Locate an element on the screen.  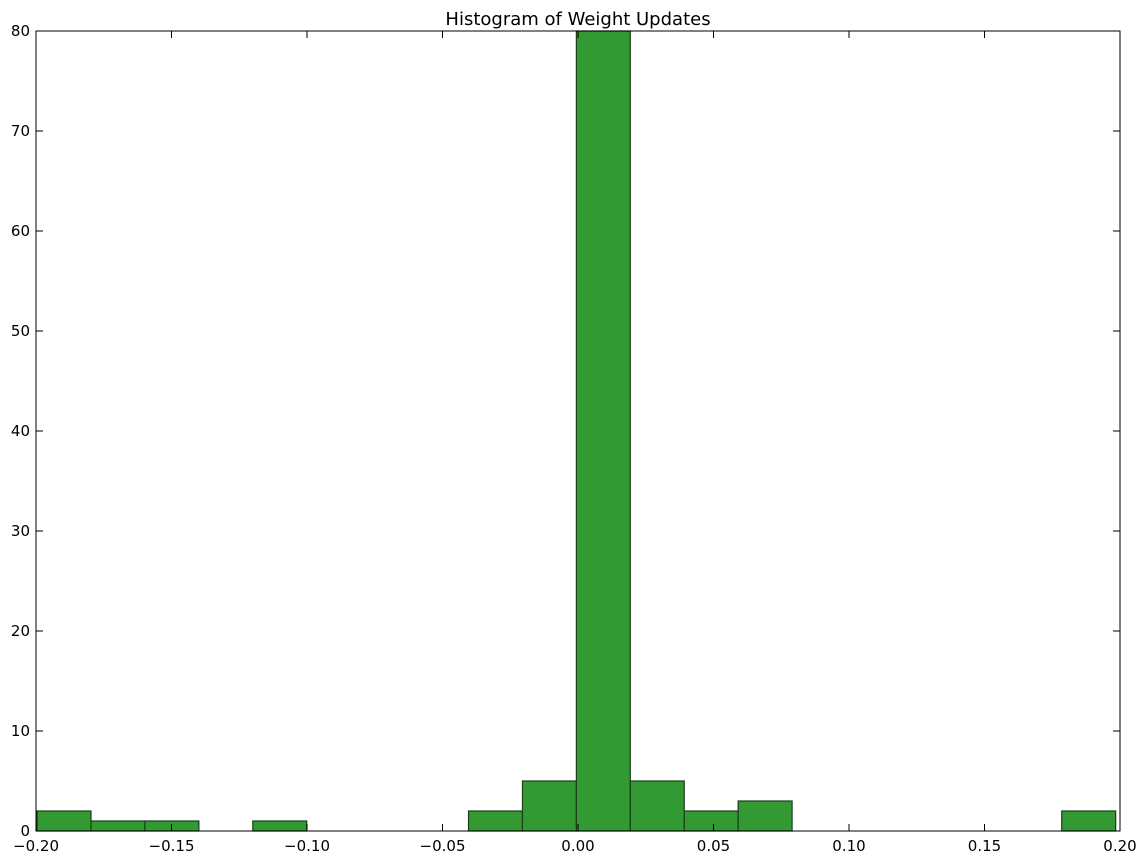
x-tick-label: 0.15 is located at coordinates (984, 846).